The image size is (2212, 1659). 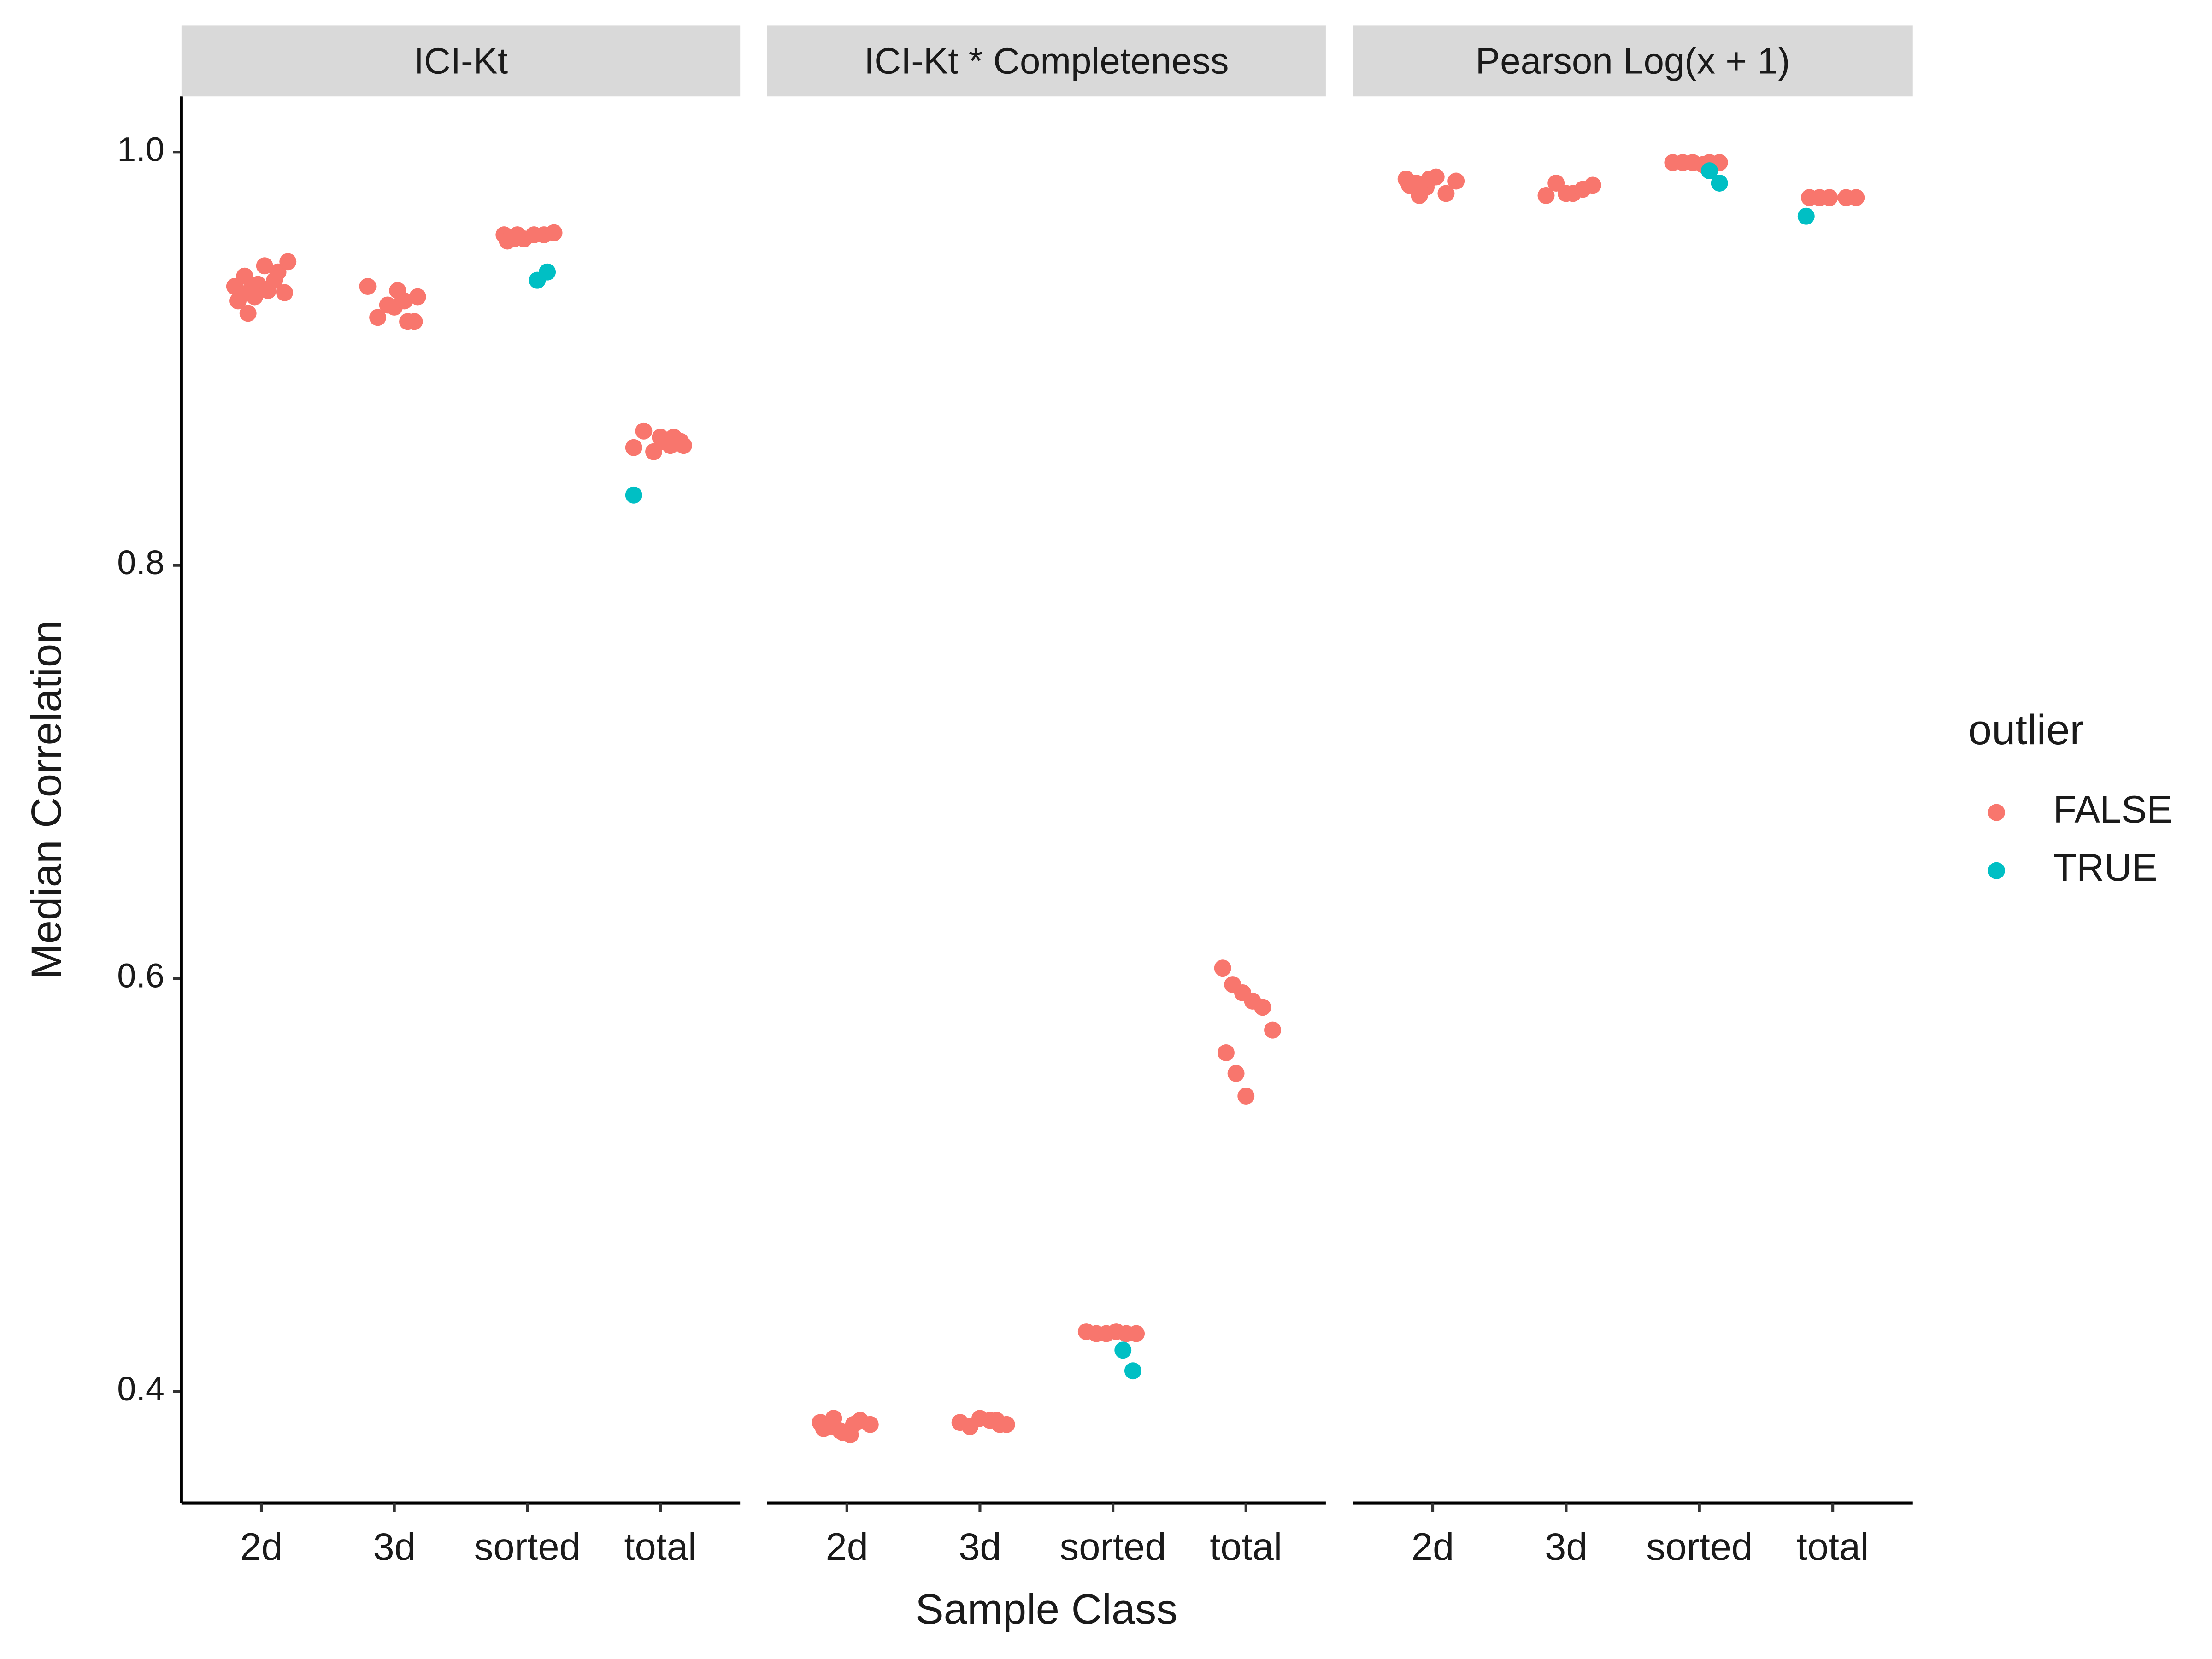 I want to click on legend-title: outlier, so click(x=2026, y=729).